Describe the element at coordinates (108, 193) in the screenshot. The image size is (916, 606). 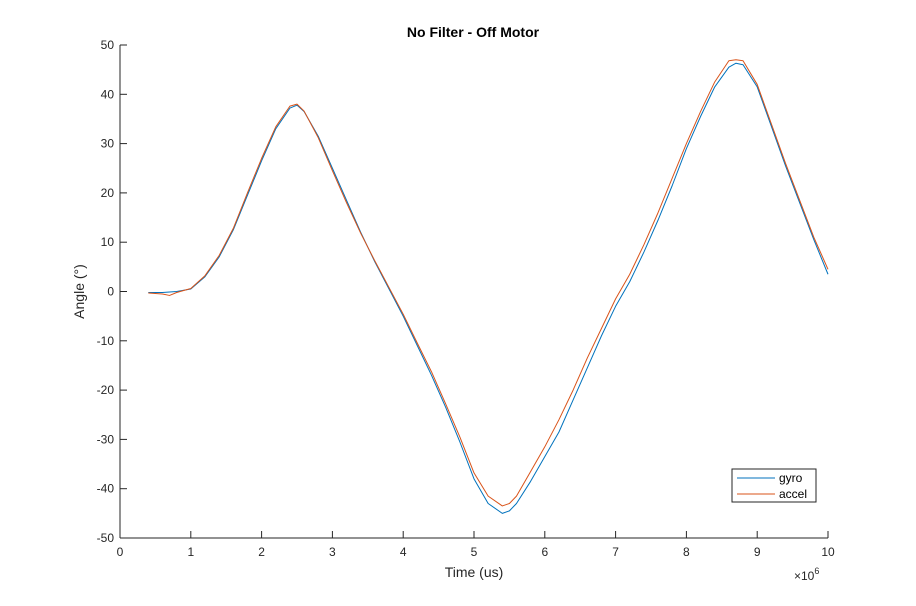
I see `y-tick-label: 20` at that location.